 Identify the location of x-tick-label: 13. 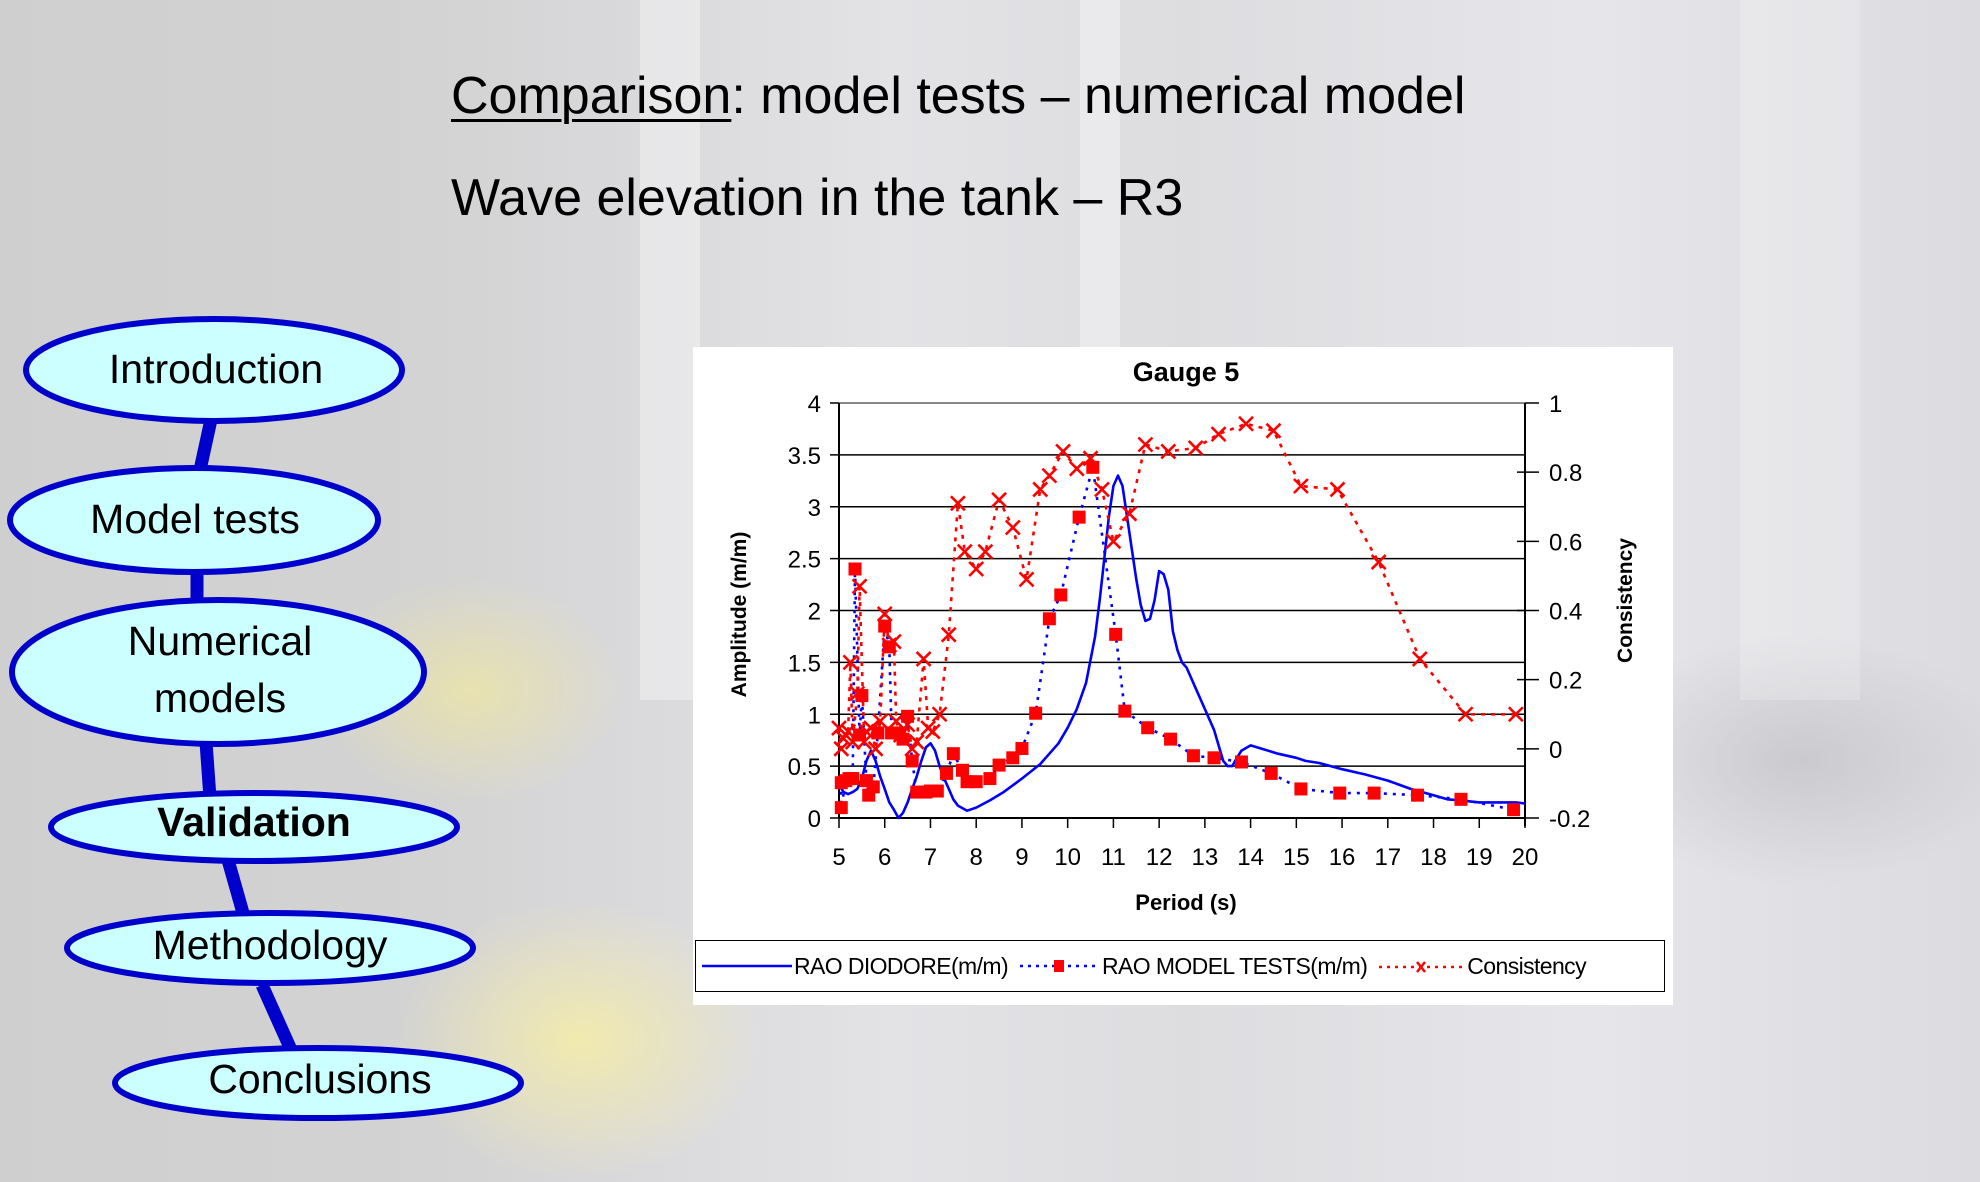
(1205, 857).